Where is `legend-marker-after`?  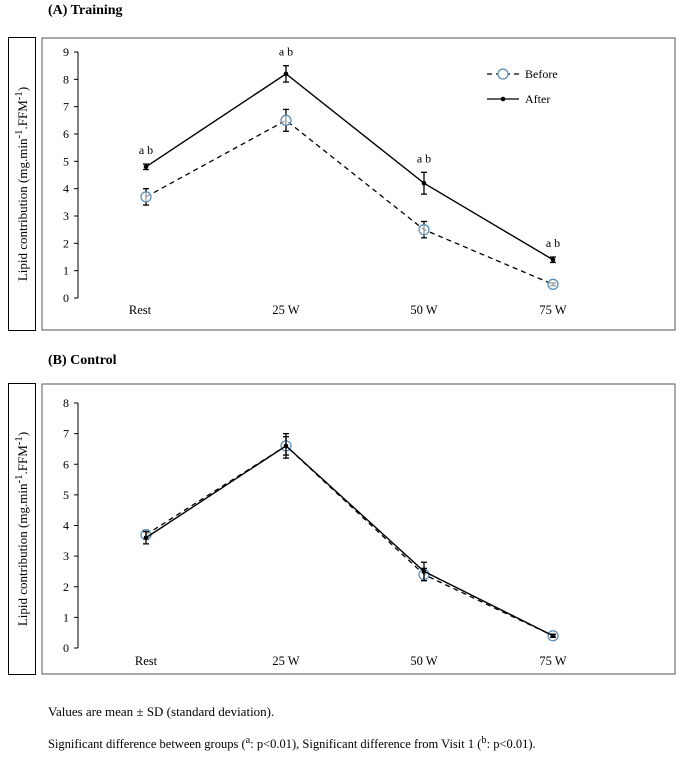 legend-marker-after is located at coordinates (503, 99).